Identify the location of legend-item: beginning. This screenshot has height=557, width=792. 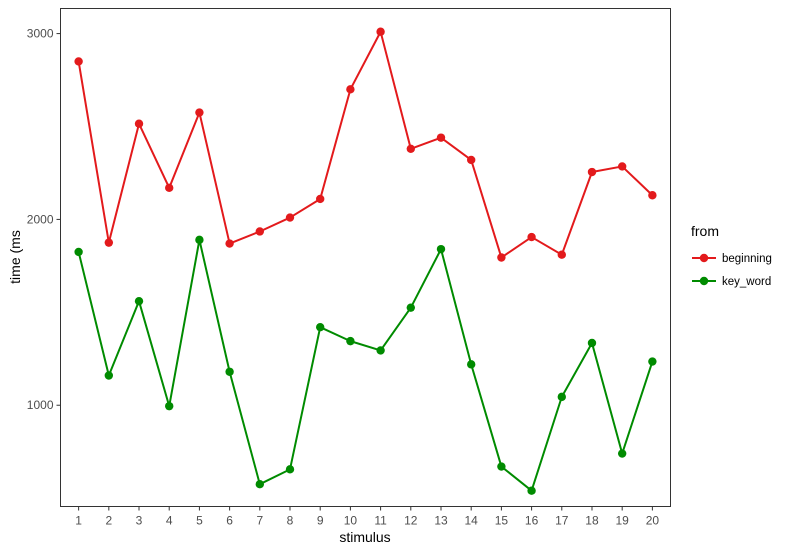
(732, 259).